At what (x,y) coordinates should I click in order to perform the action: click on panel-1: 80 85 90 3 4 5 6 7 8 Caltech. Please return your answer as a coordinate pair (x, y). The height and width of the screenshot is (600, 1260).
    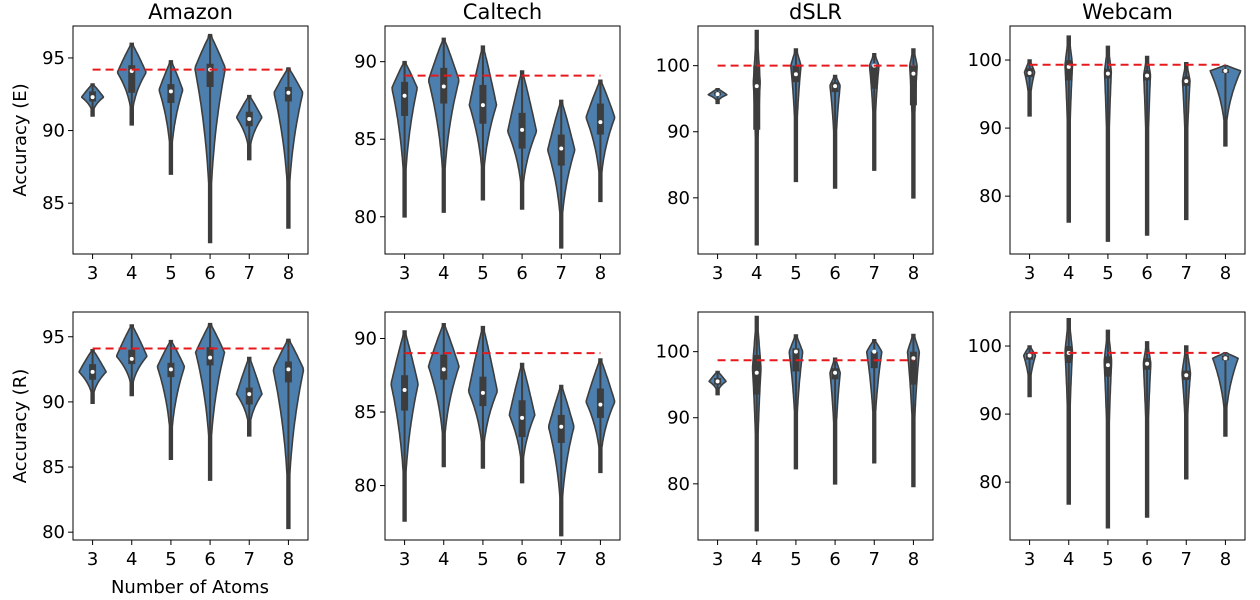
    Looking at the image, I should click on (487, 142).